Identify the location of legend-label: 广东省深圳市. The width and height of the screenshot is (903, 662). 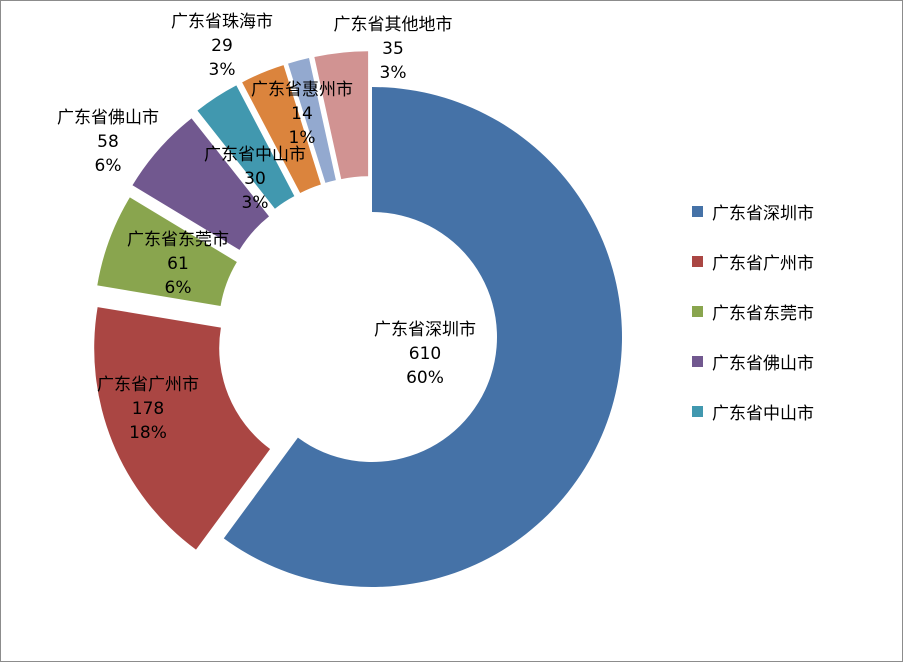
(763, 213).